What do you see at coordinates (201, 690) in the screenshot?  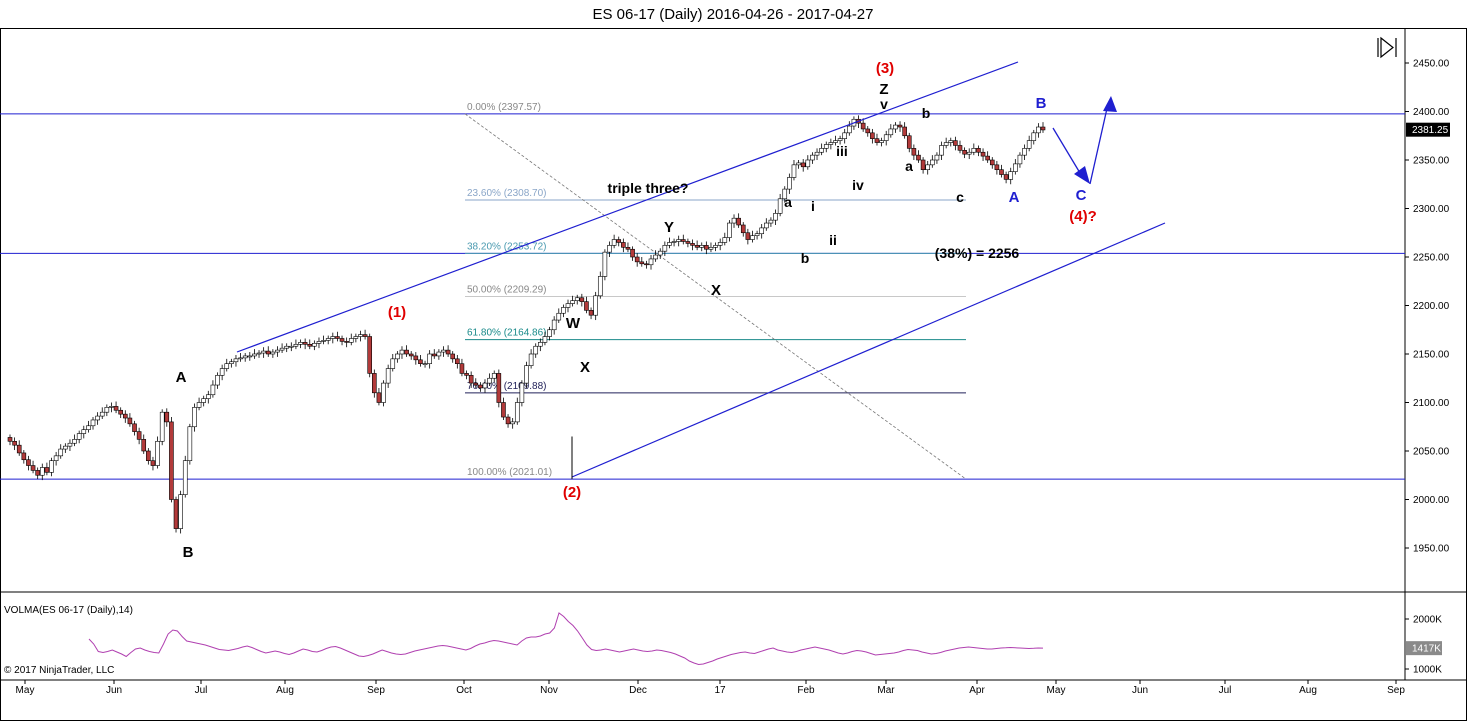 I see `x-tick-label: Jul` at bounding box center [201, 690].